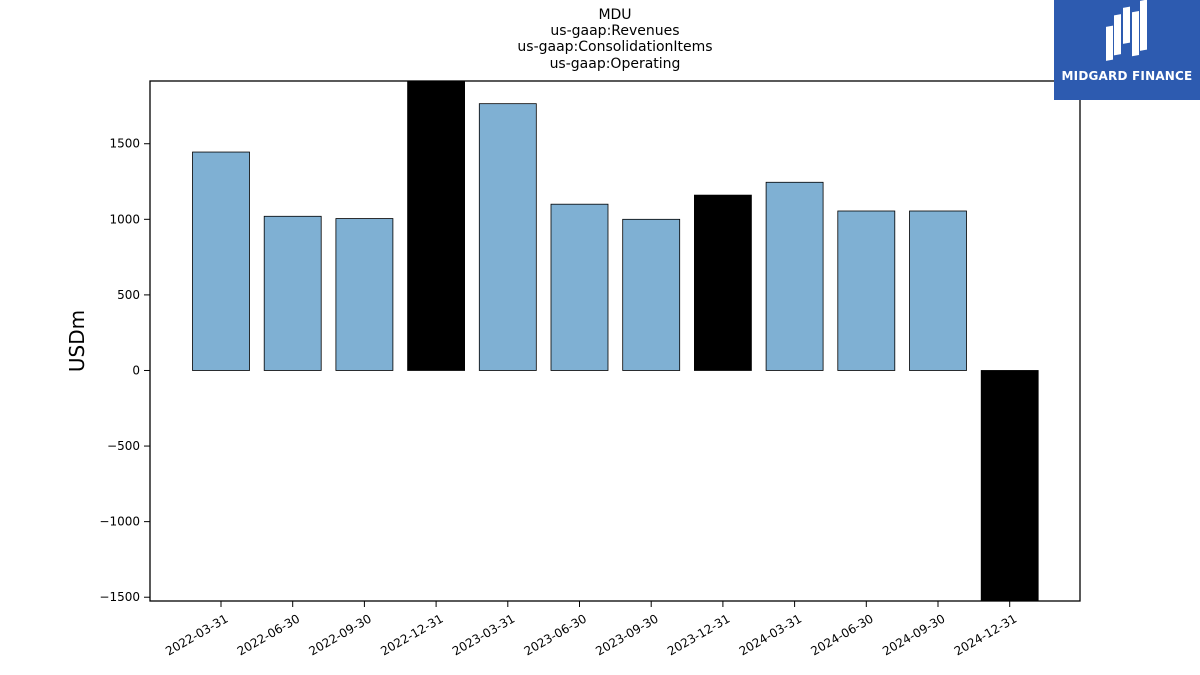  What do you see at coordinates (615, 64) in the screenshot?
I see `chart-title-line-4: us-gaap:Operating` at bounding box center [615, 64].